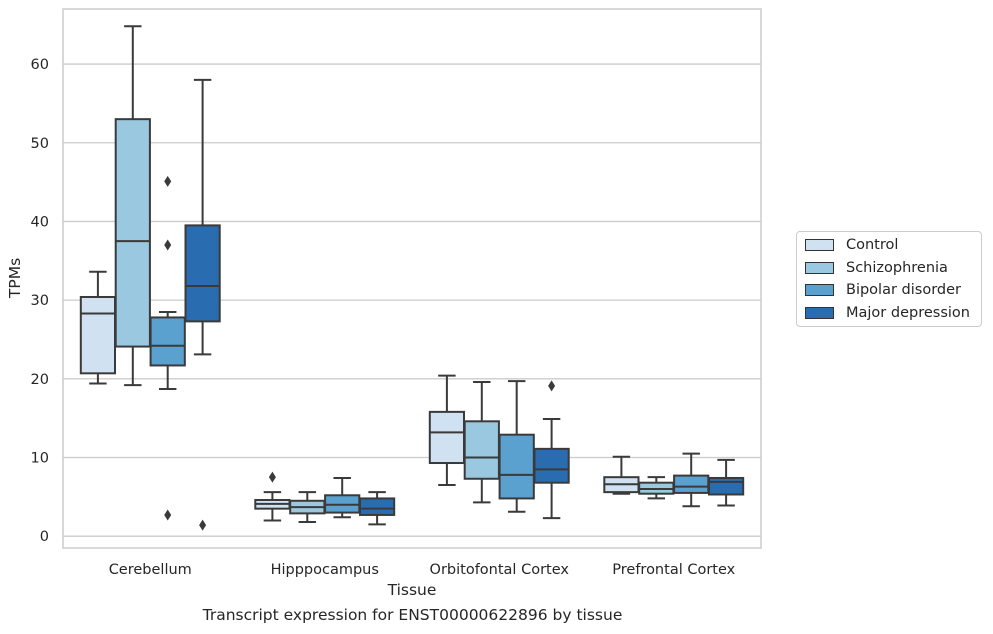  Describe the element at coordinates (40, 380) in the screenshot. I see `y-tick-label: 20` at that location.